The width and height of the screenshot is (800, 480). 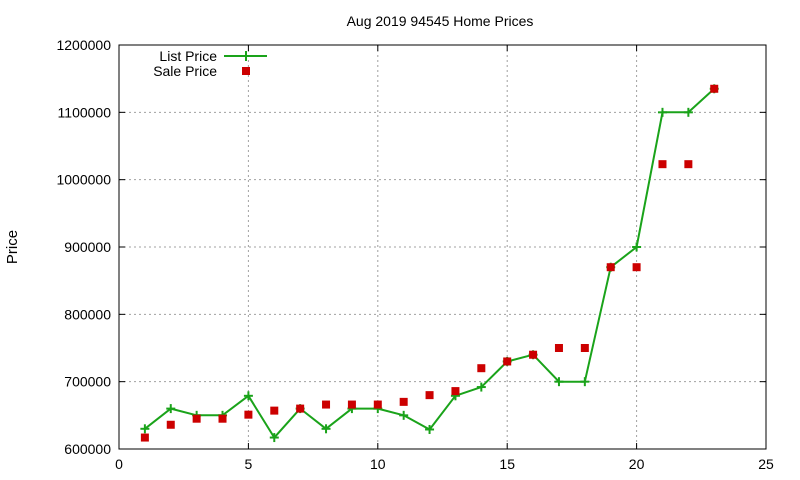 I want to click on x-tick-label: 0, so click(x=119, y=464).